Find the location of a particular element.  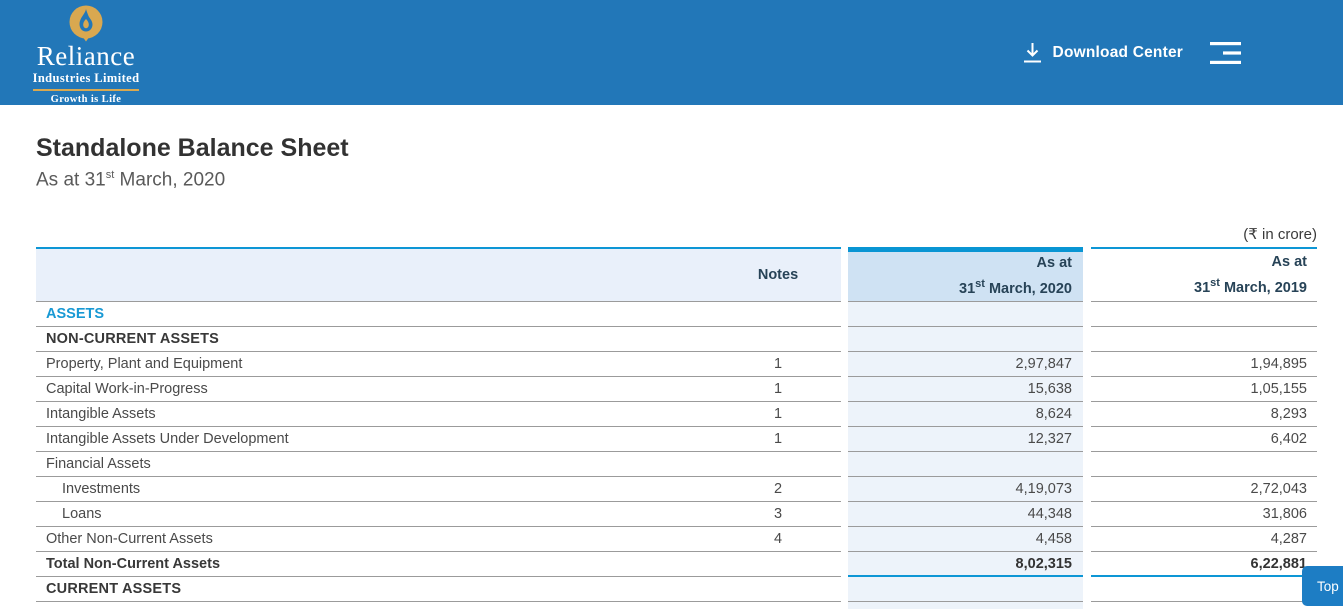

banner-actions: Download Center is located at coordinates (1132, 52).